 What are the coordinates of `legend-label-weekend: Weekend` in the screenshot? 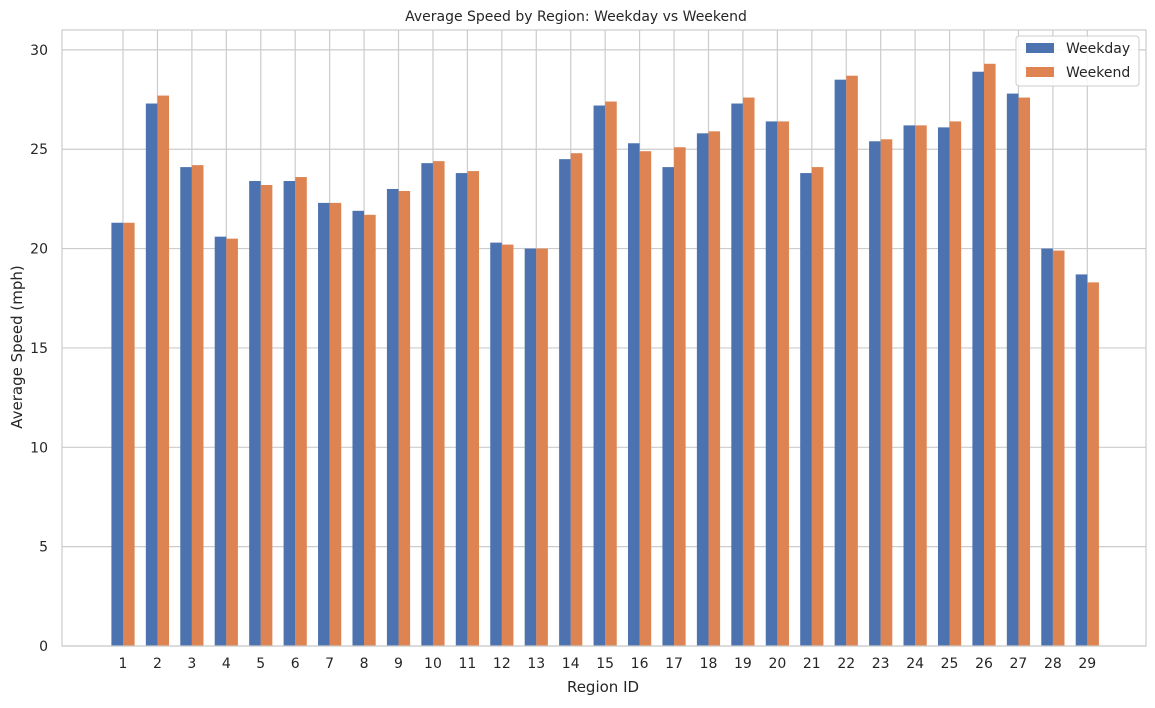 It's located at (1098, 73).